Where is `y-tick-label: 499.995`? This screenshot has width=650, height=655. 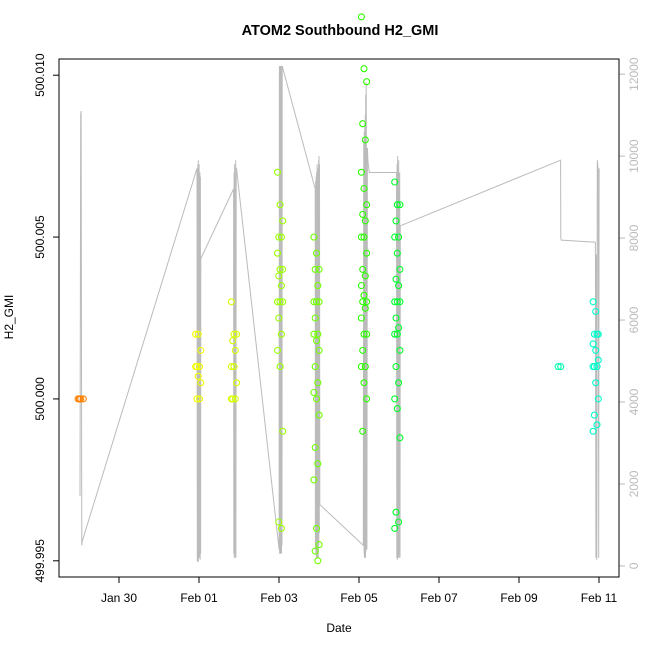 y-tick-label: 499.995 is located at coordinates (40, 561).